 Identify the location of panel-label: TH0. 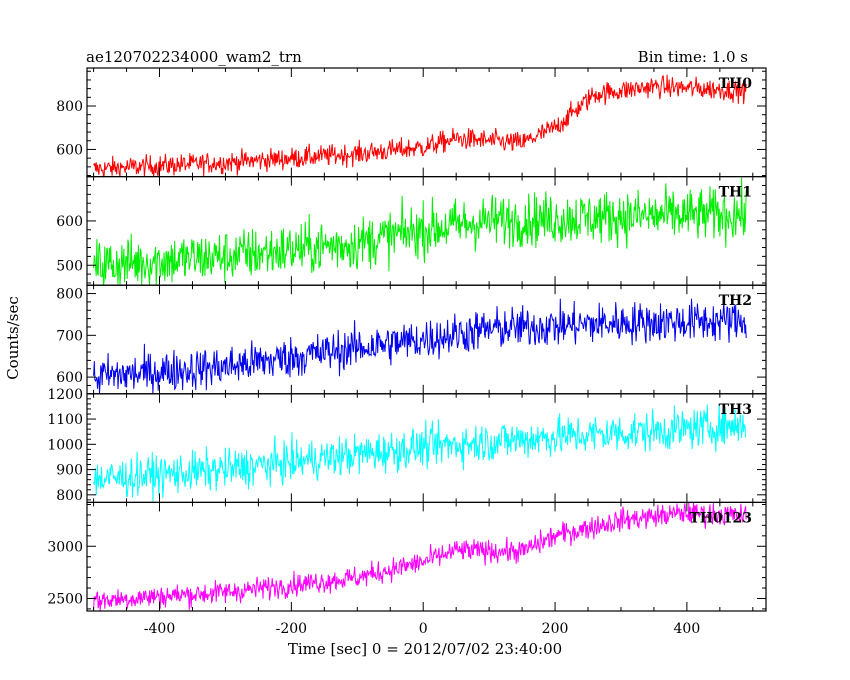
(736, 84).